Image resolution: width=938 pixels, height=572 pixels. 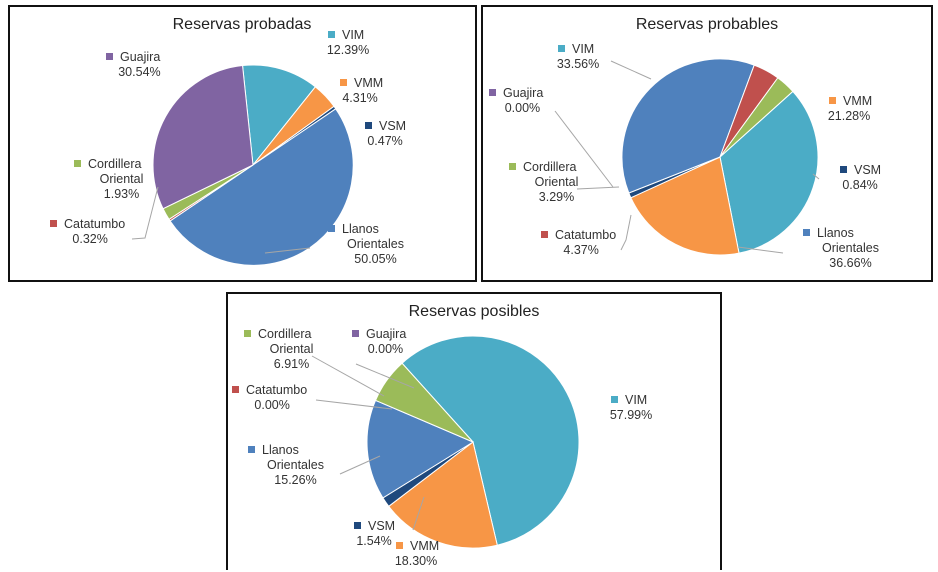 I want to click on value-label: 1.54%, so click(x=373, y=541).